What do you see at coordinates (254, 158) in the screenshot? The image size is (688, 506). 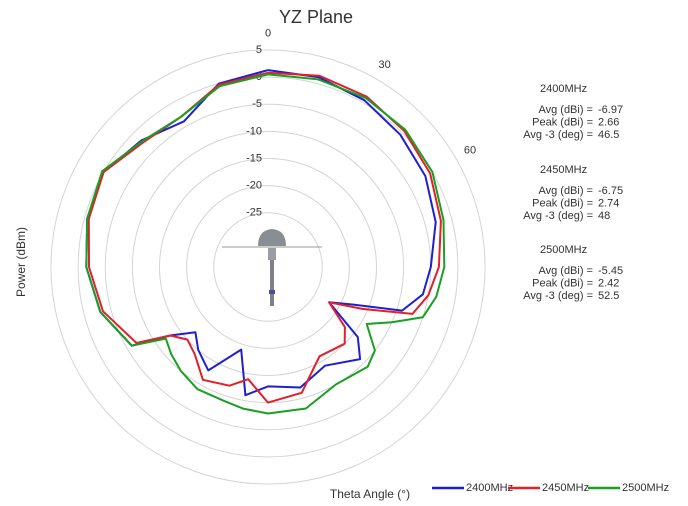 I see `r-tick-label: -15` at bounding box center [254, 158].